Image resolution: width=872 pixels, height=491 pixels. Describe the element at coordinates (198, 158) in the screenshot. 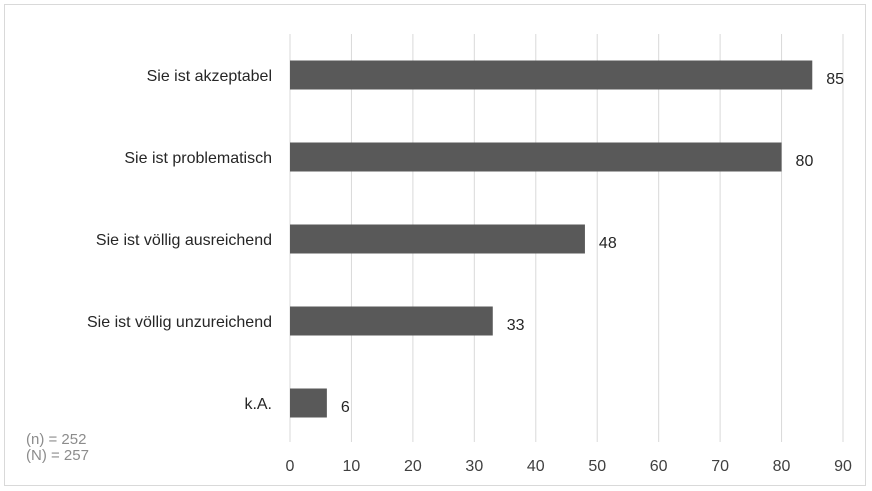

I see `category-label: Sie ist problematisch` at that location.